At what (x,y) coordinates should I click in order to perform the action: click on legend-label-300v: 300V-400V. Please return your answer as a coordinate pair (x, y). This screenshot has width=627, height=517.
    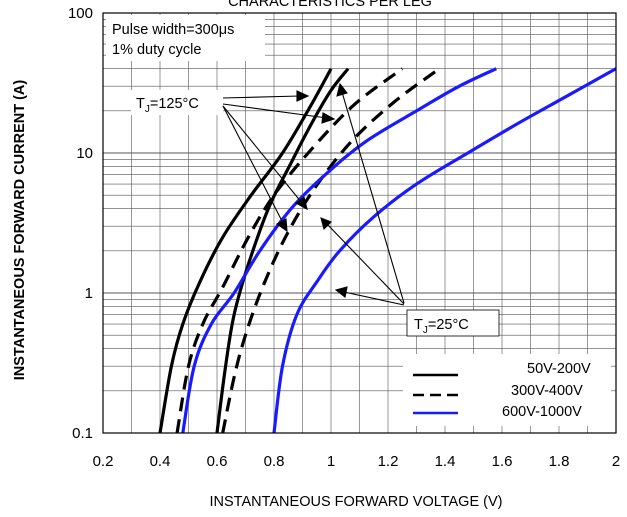
    Looking at the image, I should click on (547, 391).